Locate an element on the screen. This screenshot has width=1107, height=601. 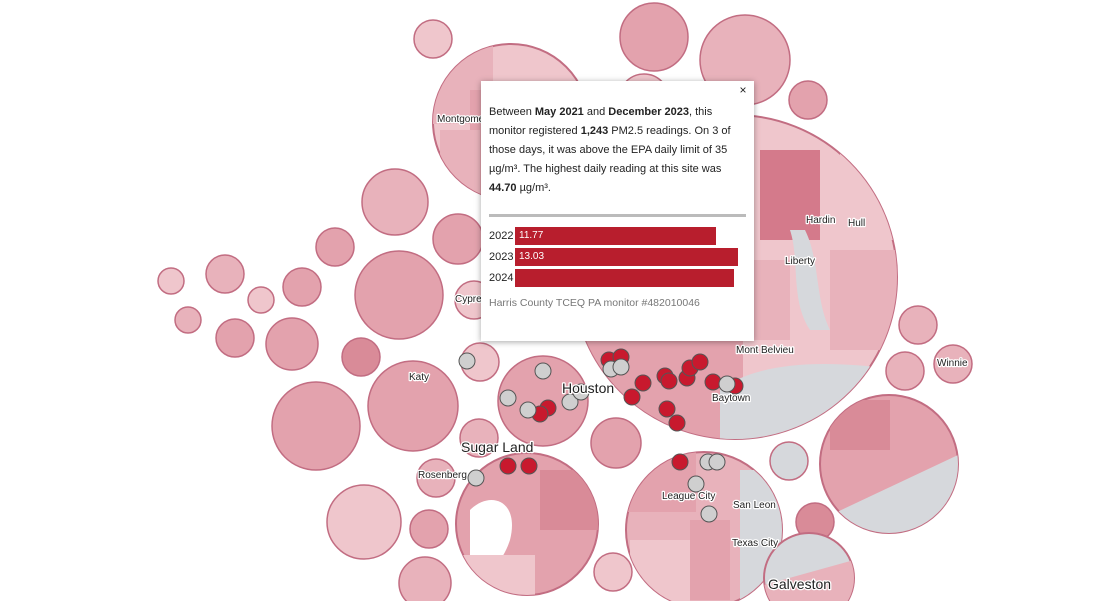
close-button: × is located at coordinates (743, 90).